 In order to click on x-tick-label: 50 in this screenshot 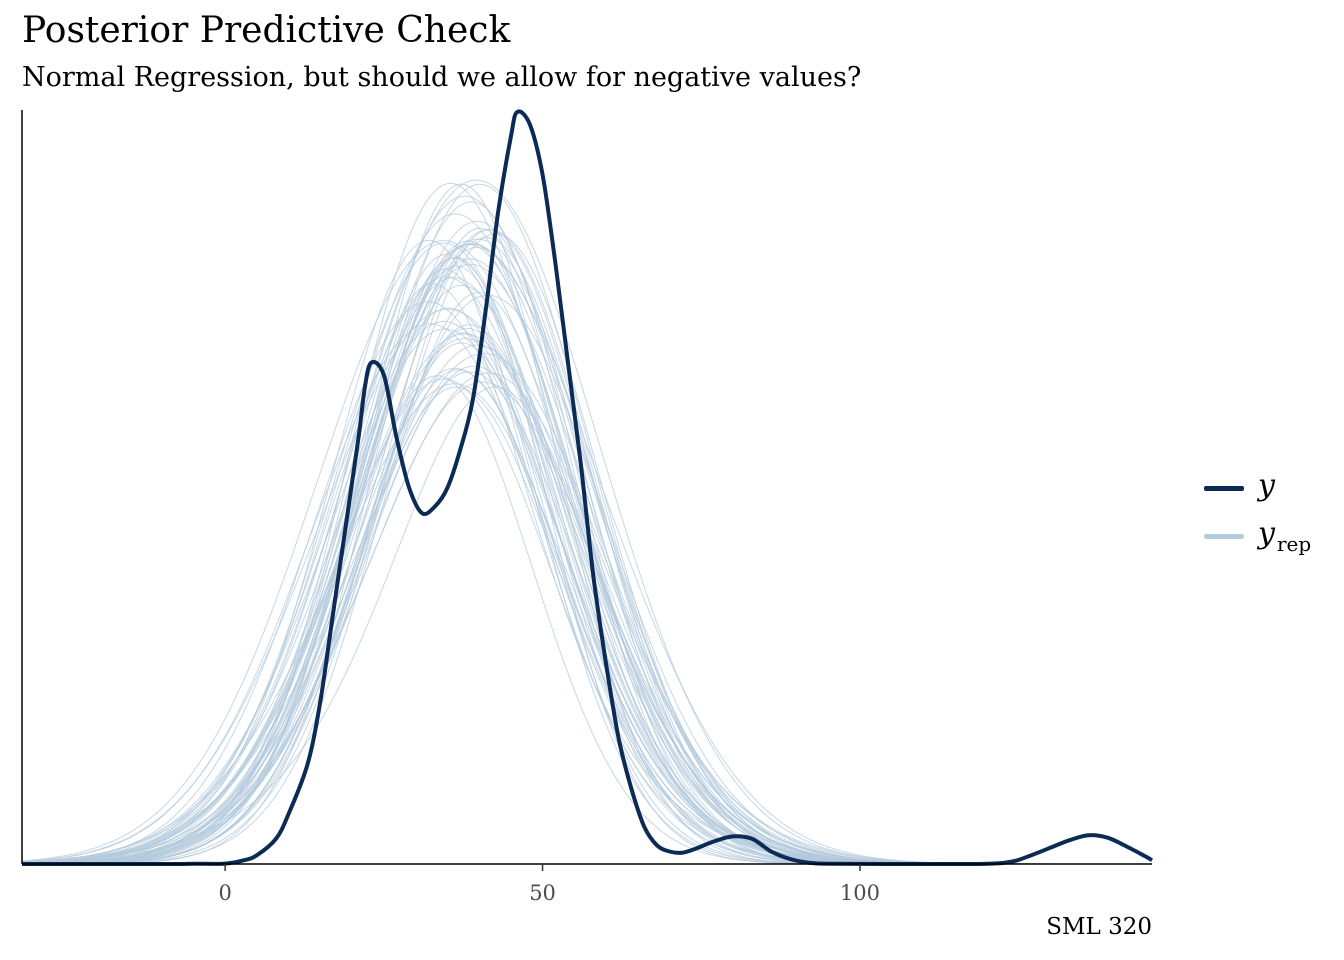, I will do `click(542, 893)`.